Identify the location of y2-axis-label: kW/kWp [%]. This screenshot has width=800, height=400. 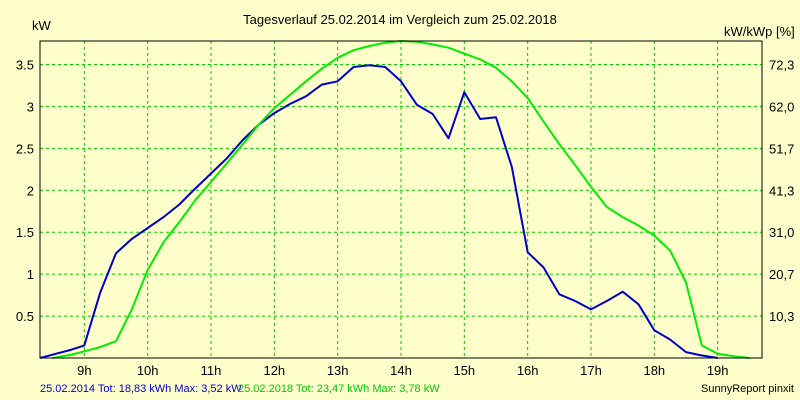
(759, 31).